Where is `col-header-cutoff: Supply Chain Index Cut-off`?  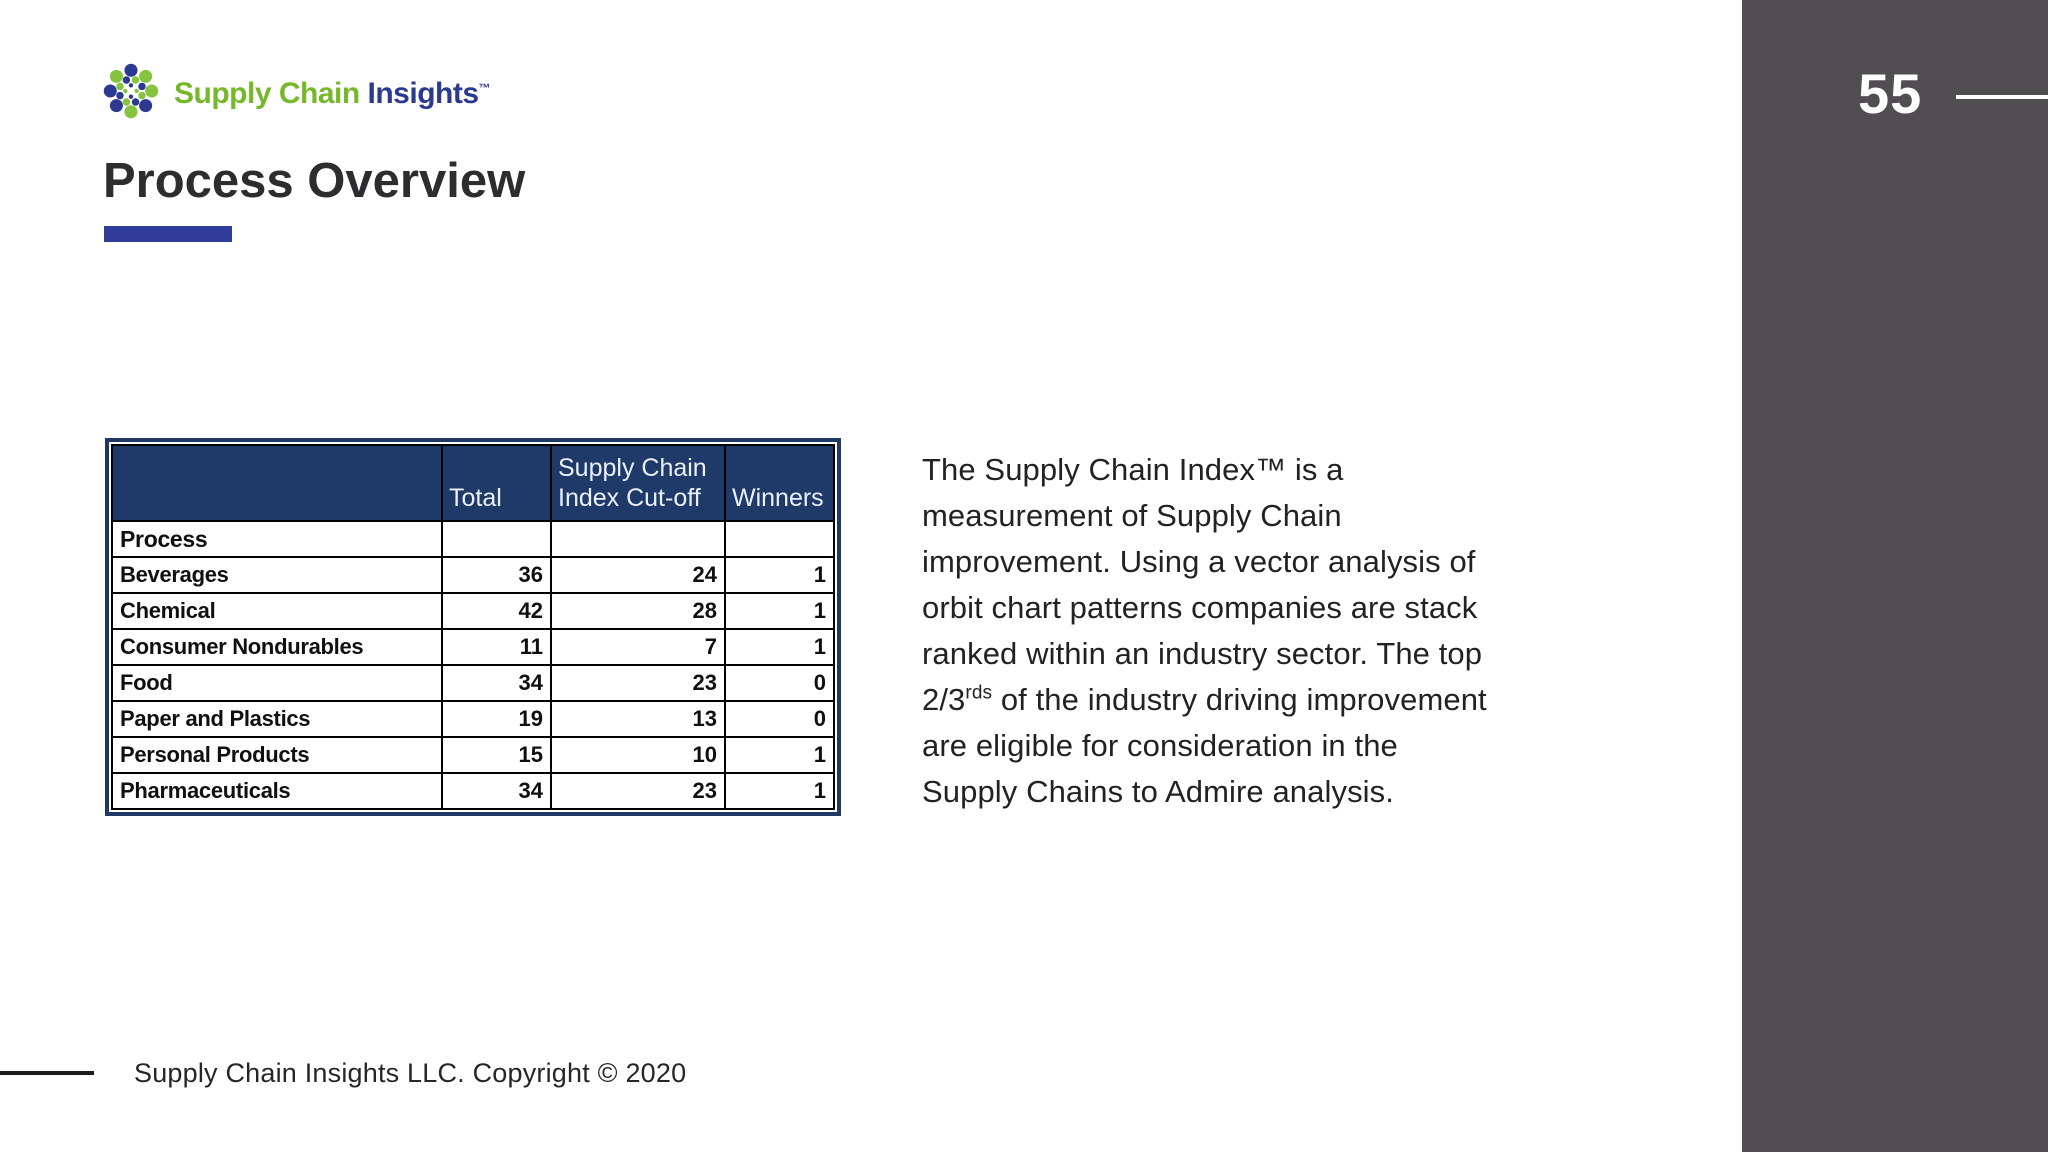
col-header-cutoff: Supply Chain Index Cut-off is located at coordinates (638, 483).